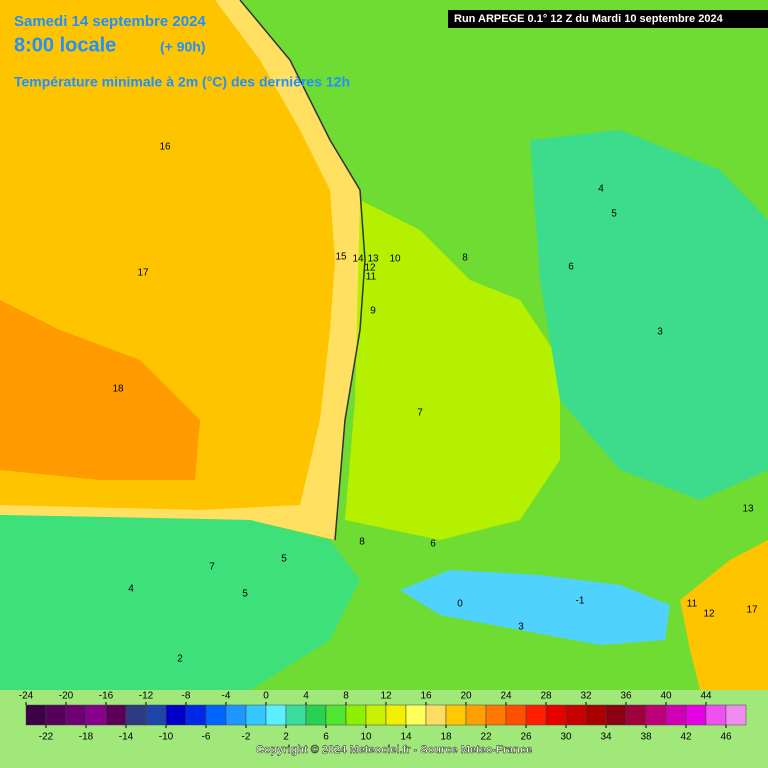  I want to click on legend-label: 16, so click(426, 696).